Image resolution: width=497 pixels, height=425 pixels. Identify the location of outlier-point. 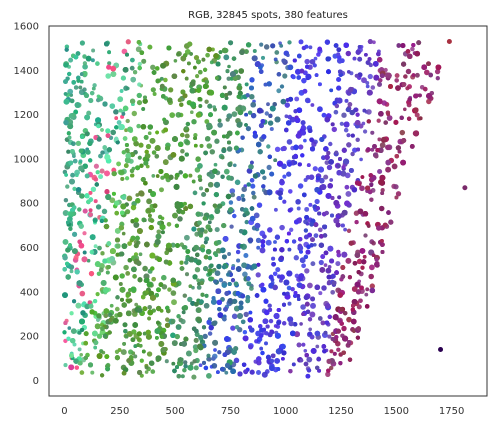
(449, 42).